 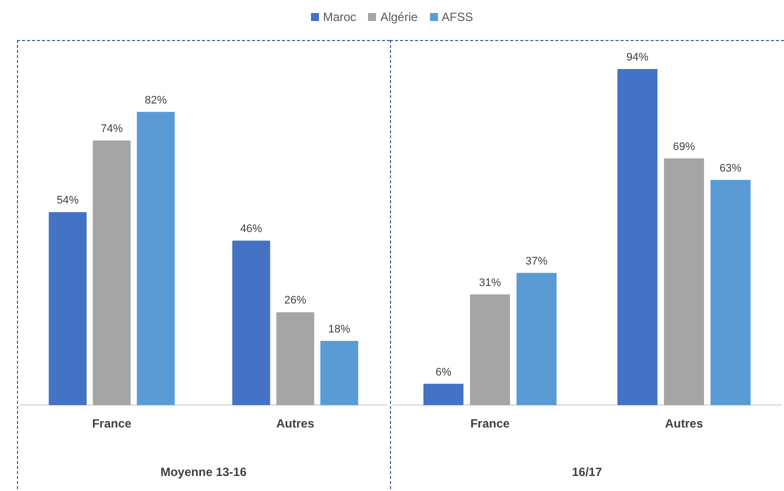 What do you see at coordinates (67, 200) in the screenshot?
I see `data-label: 54%` at bounding box center [67, 200].